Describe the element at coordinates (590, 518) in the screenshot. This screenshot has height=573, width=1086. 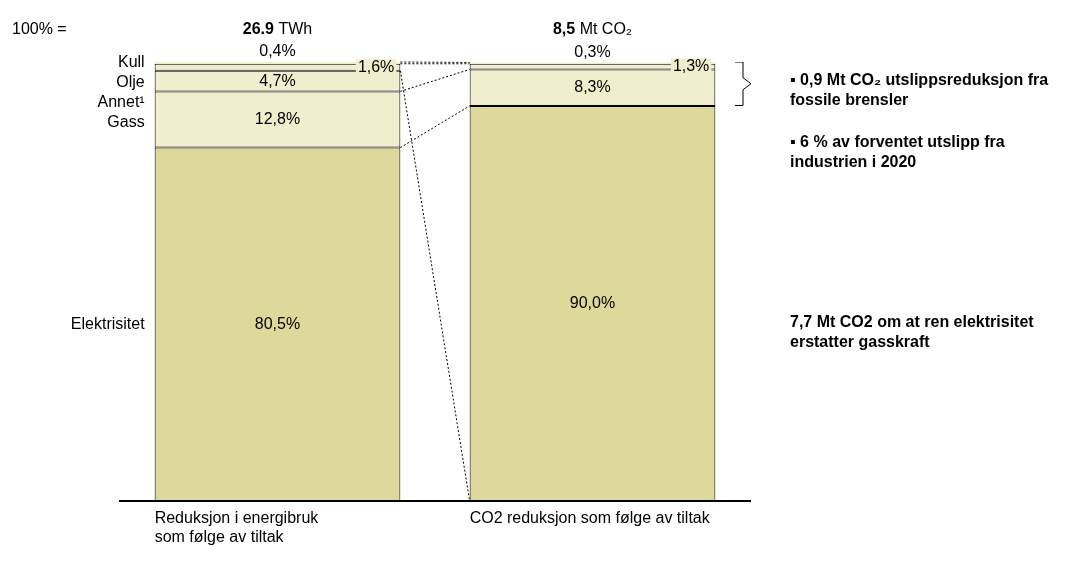
I see `x-tick-label: CO2 reduksjon som følge av tiltak` at that location.